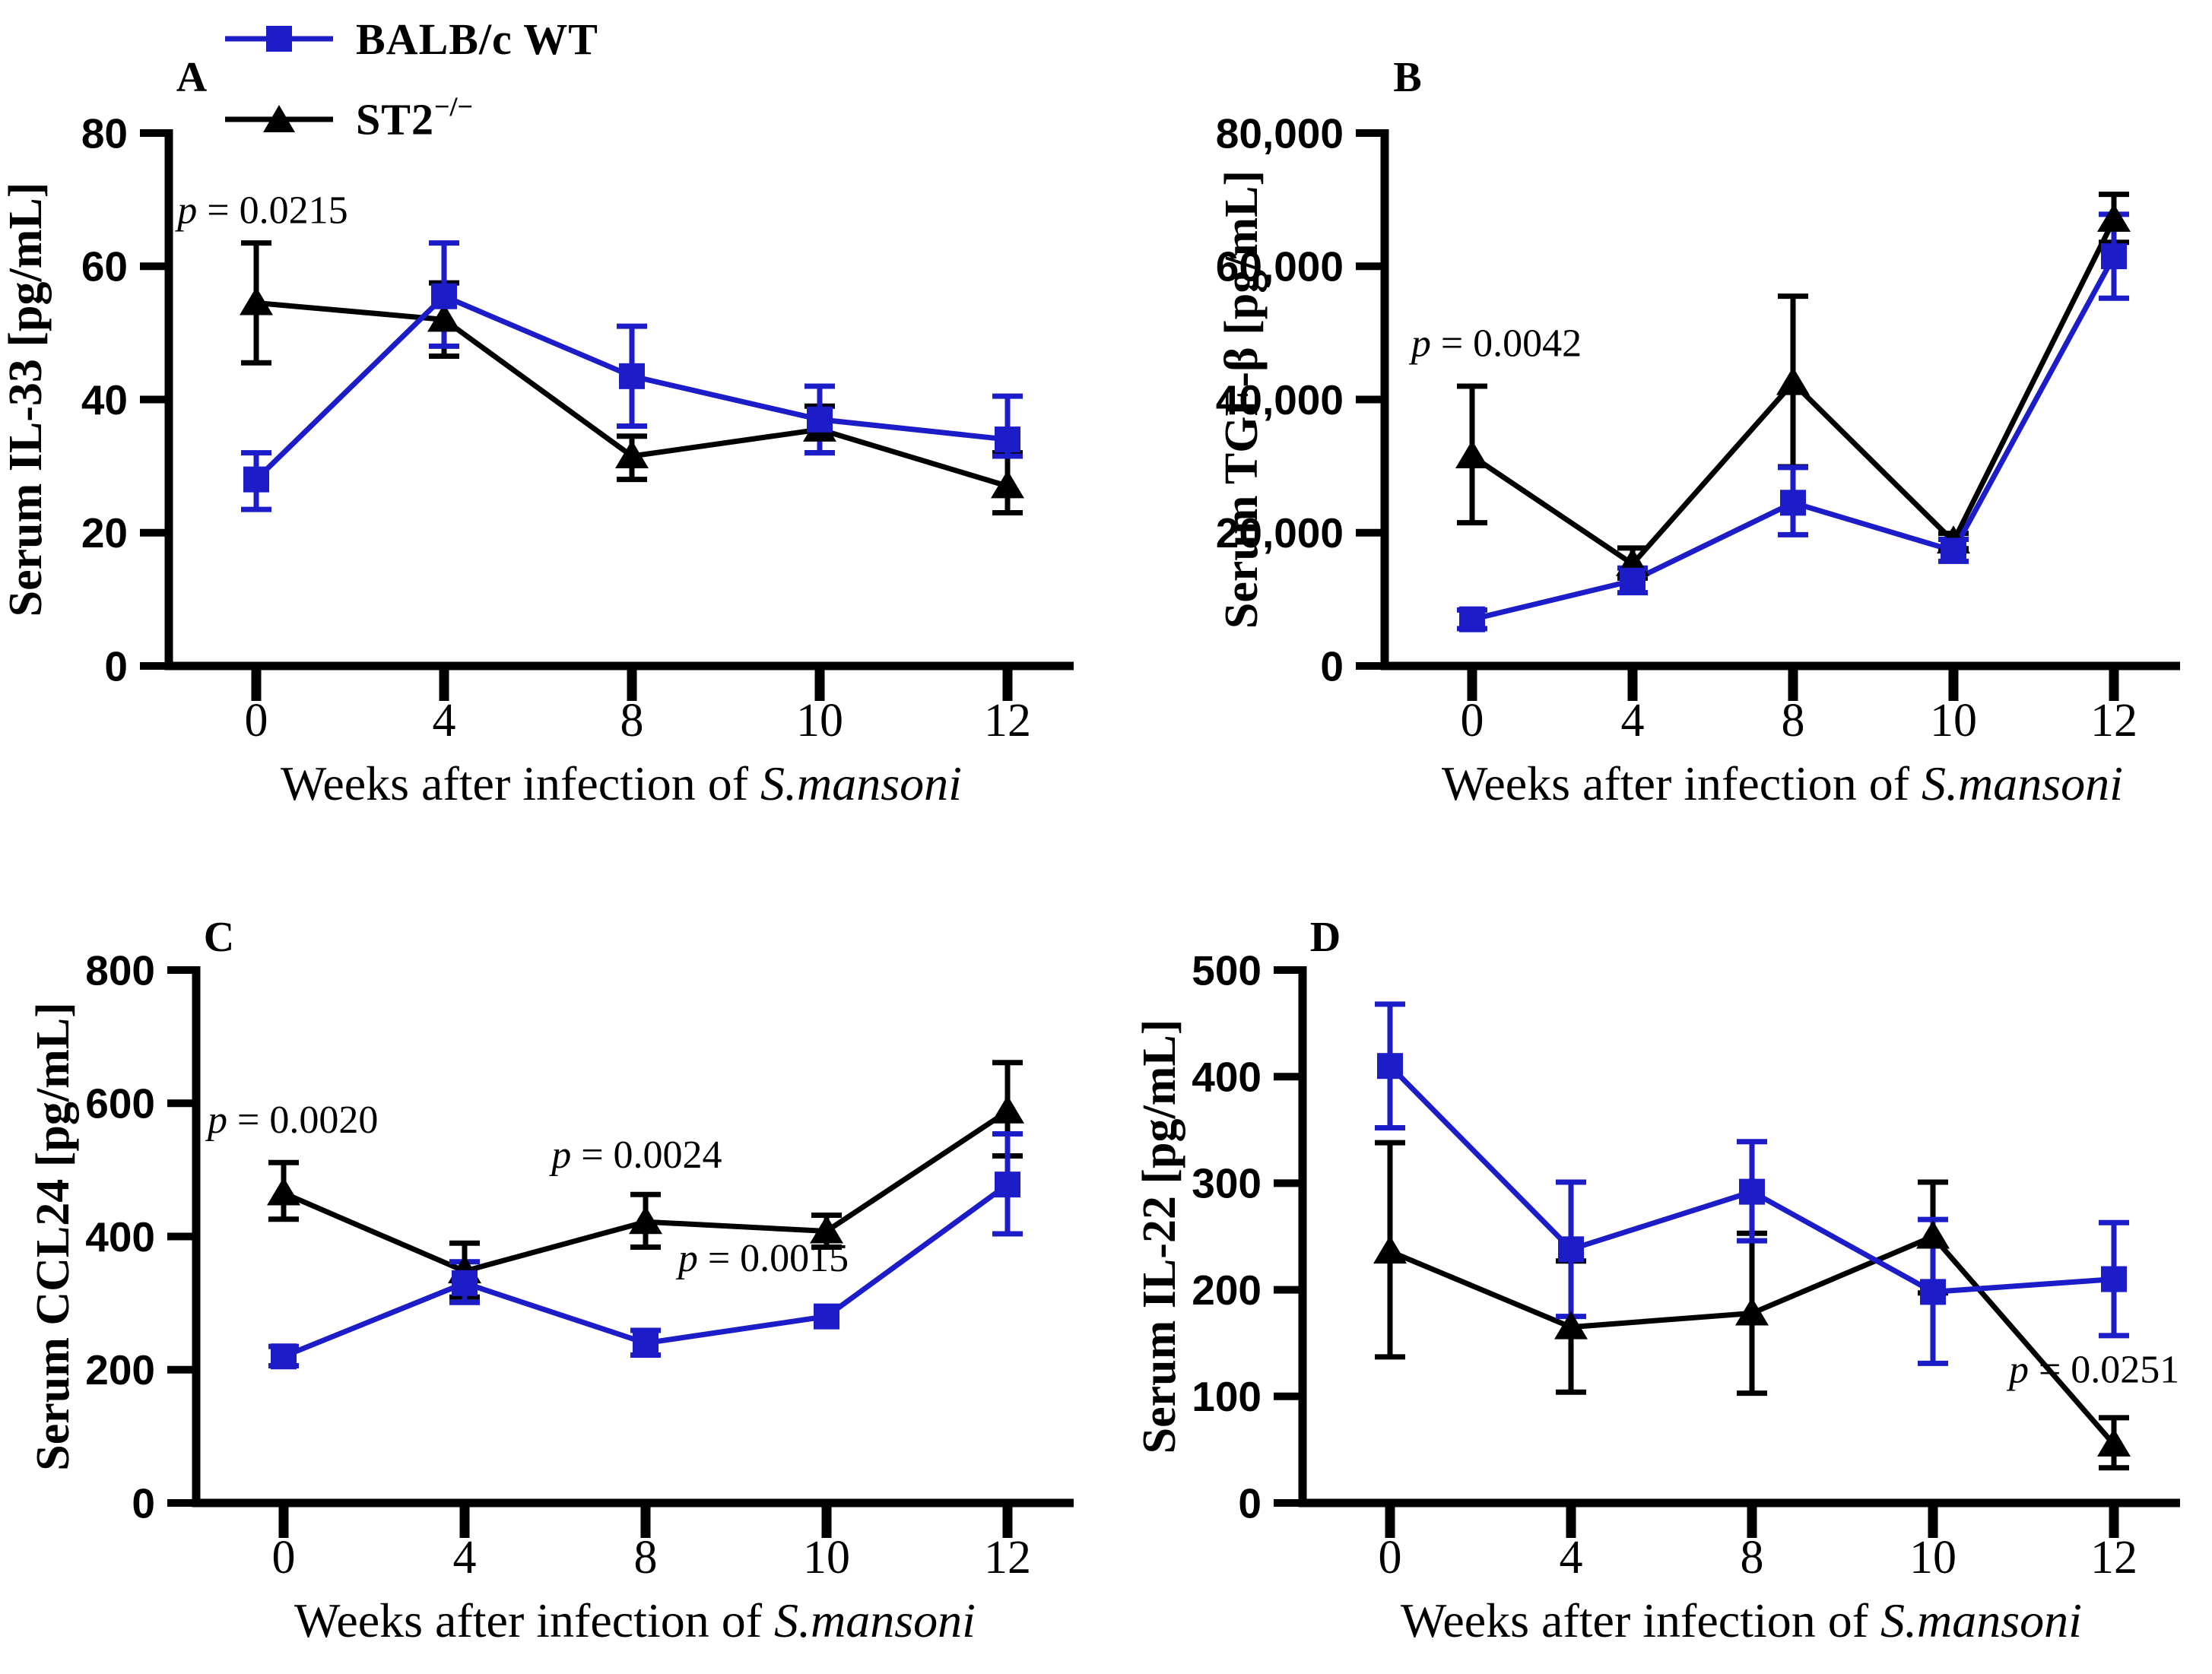  What do you see at coordinates (1495, 344) in the screenshot?
I see `p-value-annotation: p = 0.0042` at bounding box center [1495, 344].